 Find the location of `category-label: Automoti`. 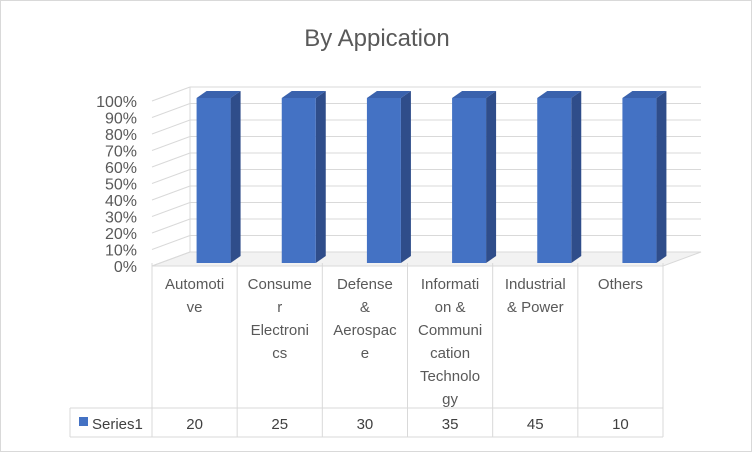

category-label: Automoti is located at coordinates (194, 284).